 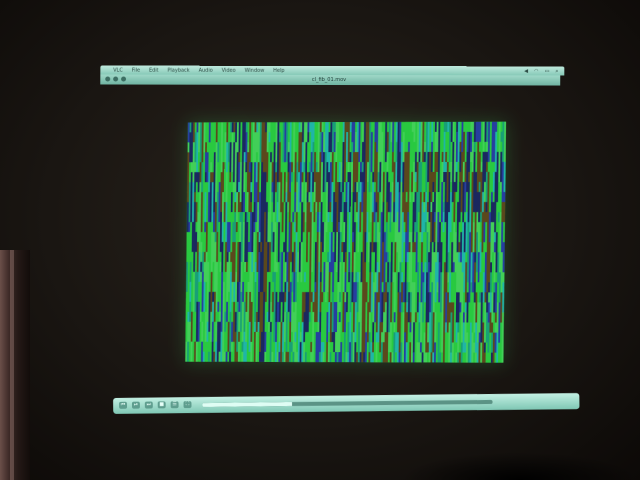 I want to click on minimize-window-button, so click(x=115, y=79).